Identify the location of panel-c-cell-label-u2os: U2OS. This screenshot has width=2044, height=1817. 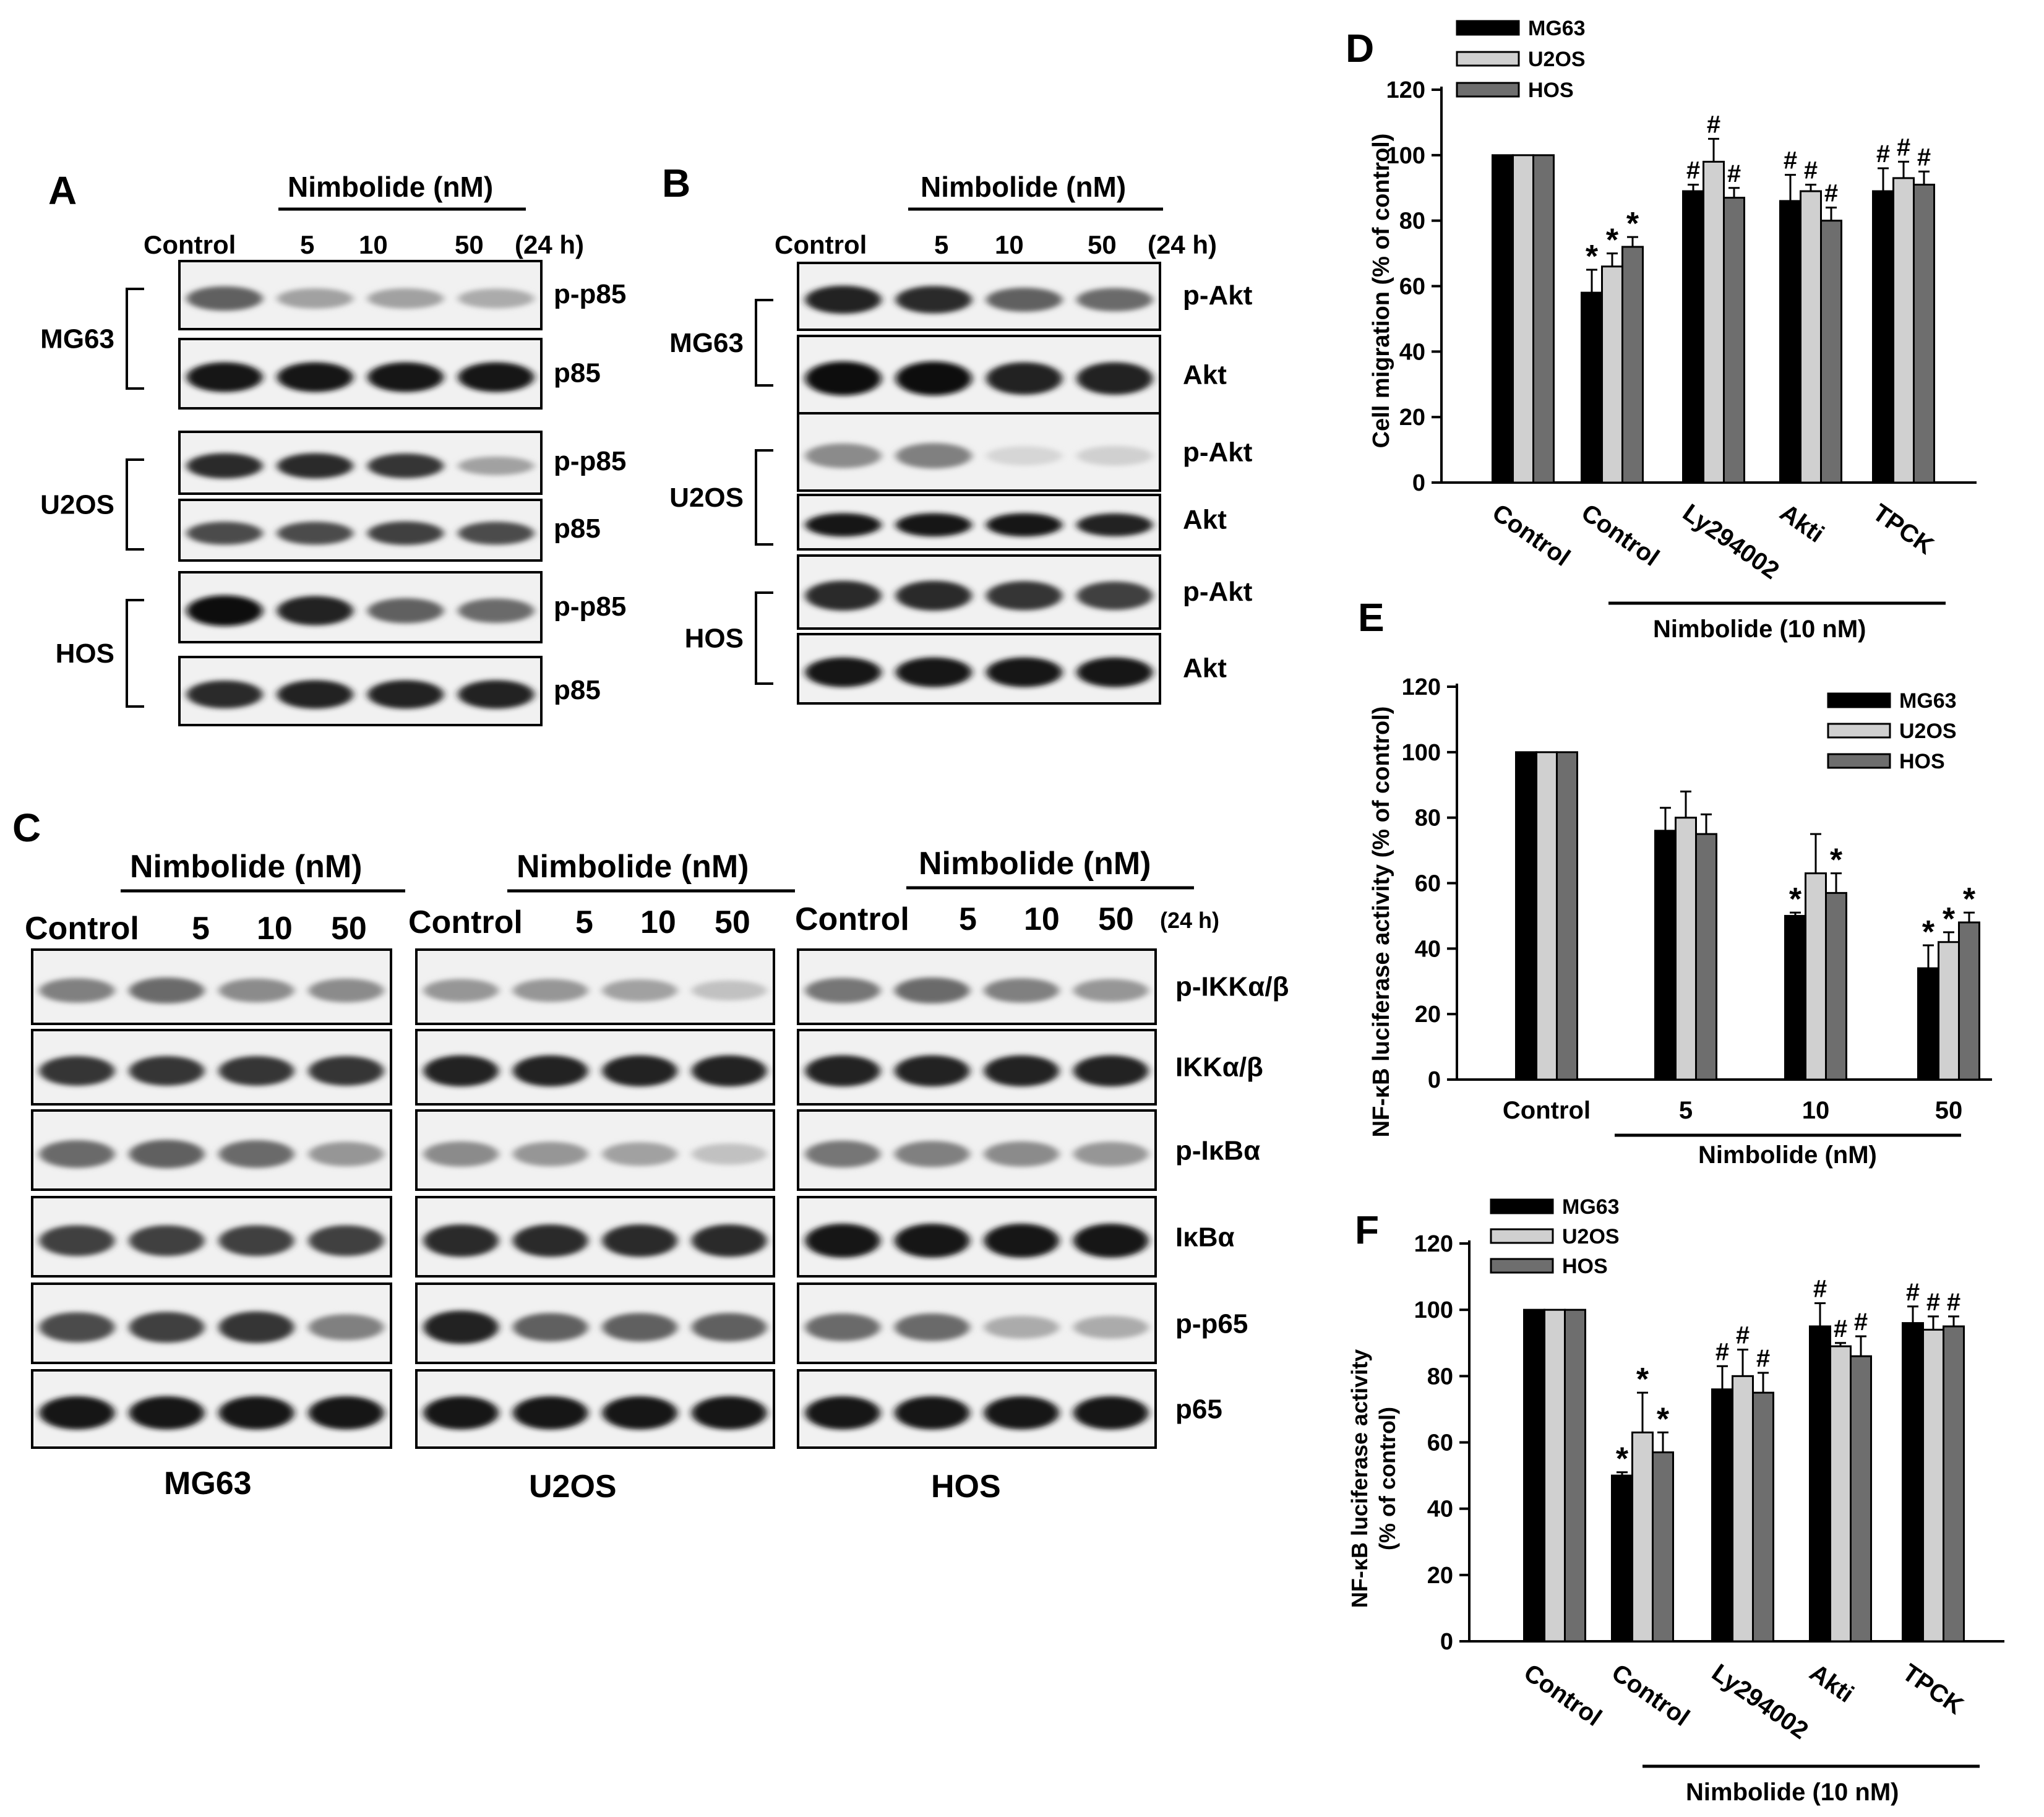
(573, 1487).